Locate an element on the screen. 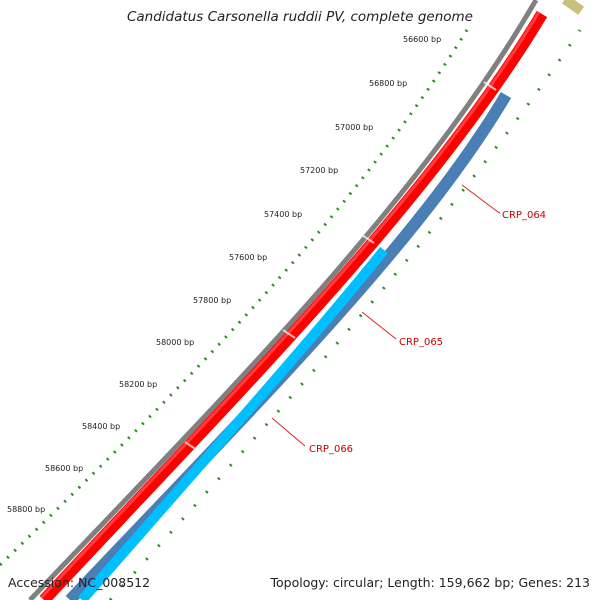  tick-label: 58200 bp is located at coordinates (138, 384).